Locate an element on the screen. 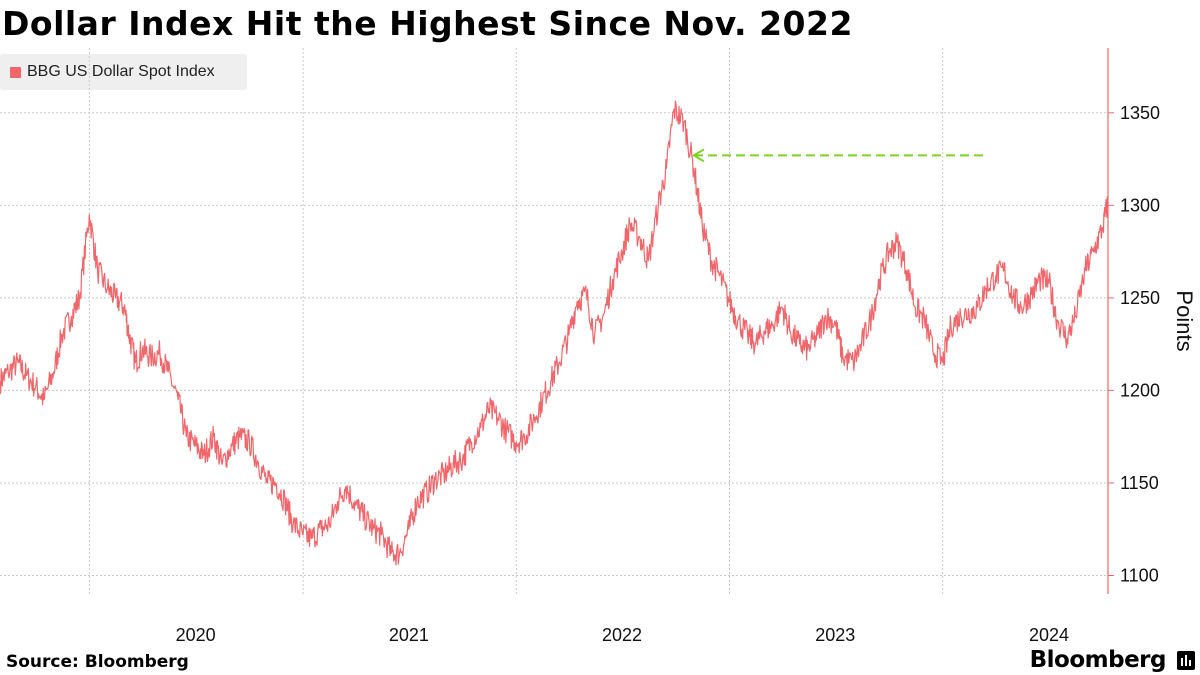 This screenshot has height=675, width=1200. annotation-arrowhead is located at coordinates (698, 155).